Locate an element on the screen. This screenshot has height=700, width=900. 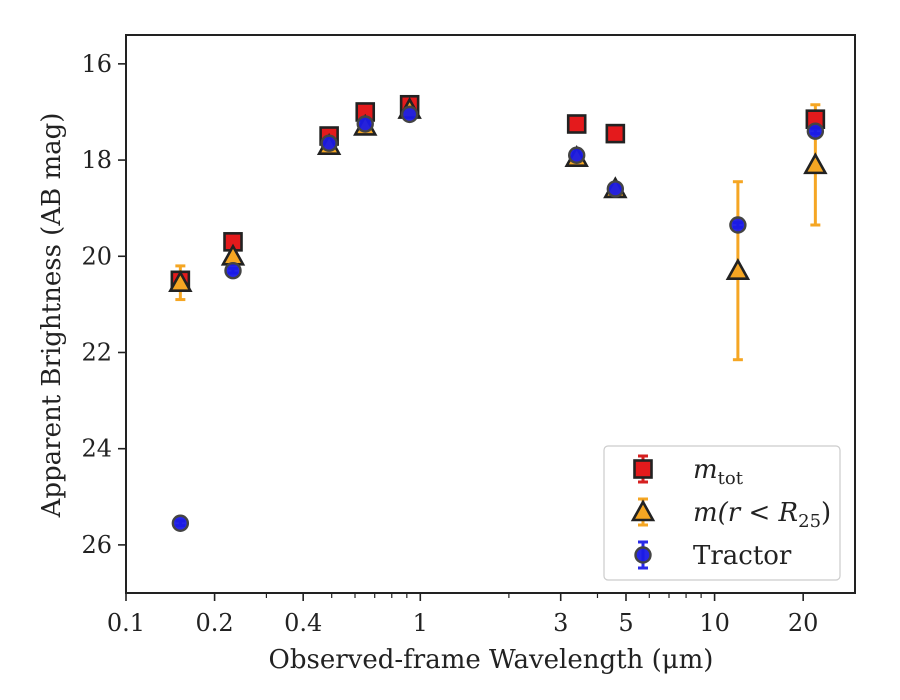
legend-entry-mr25: m(r < R25) is located at coordinates (730, 514).